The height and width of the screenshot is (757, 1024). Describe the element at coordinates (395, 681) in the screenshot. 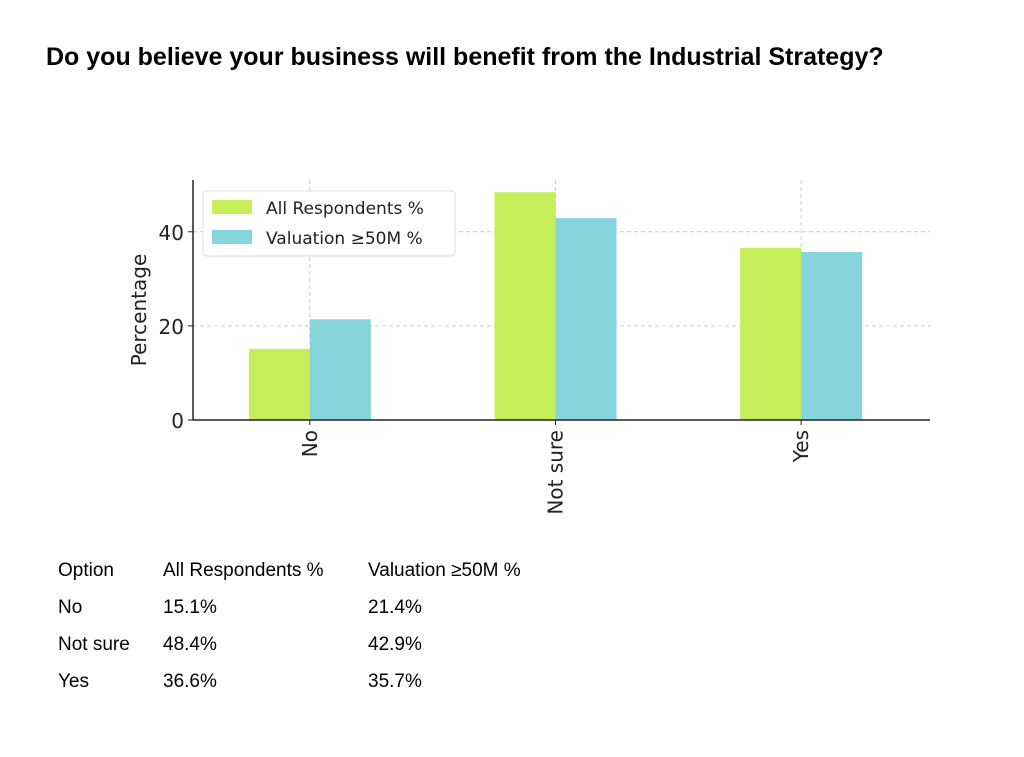

I see `table-cell: 35.7%` at that location.